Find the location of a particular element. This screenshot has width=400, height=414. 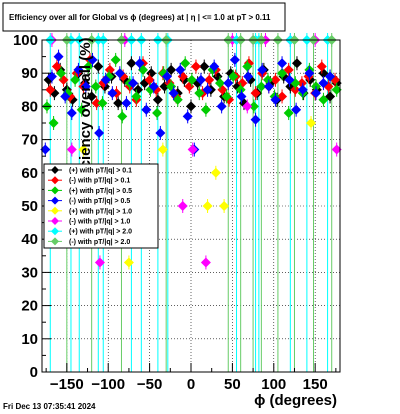

title-frame is located at coordinates (144, 17).